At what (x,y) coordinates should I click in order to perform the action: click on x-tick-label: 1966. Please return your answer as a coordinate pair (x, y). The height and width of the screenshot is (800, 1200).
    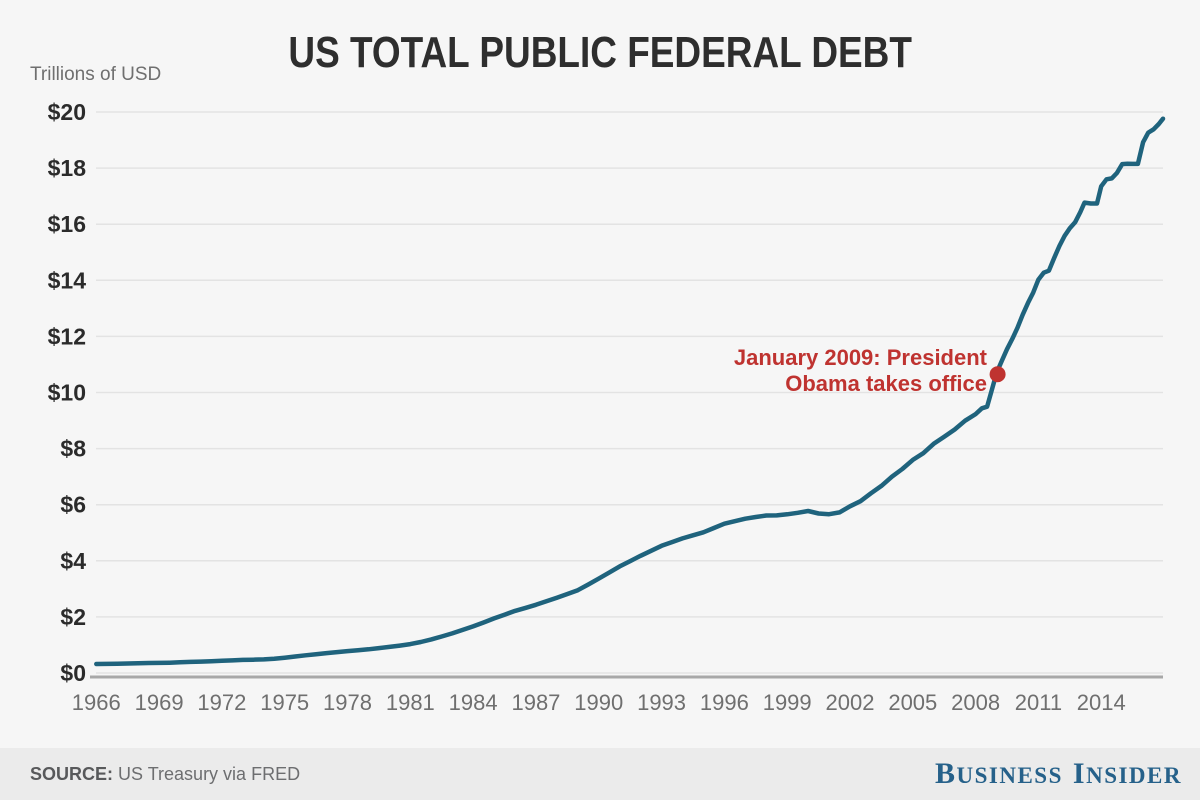
    Looking at the image, I should click on (96, 702).